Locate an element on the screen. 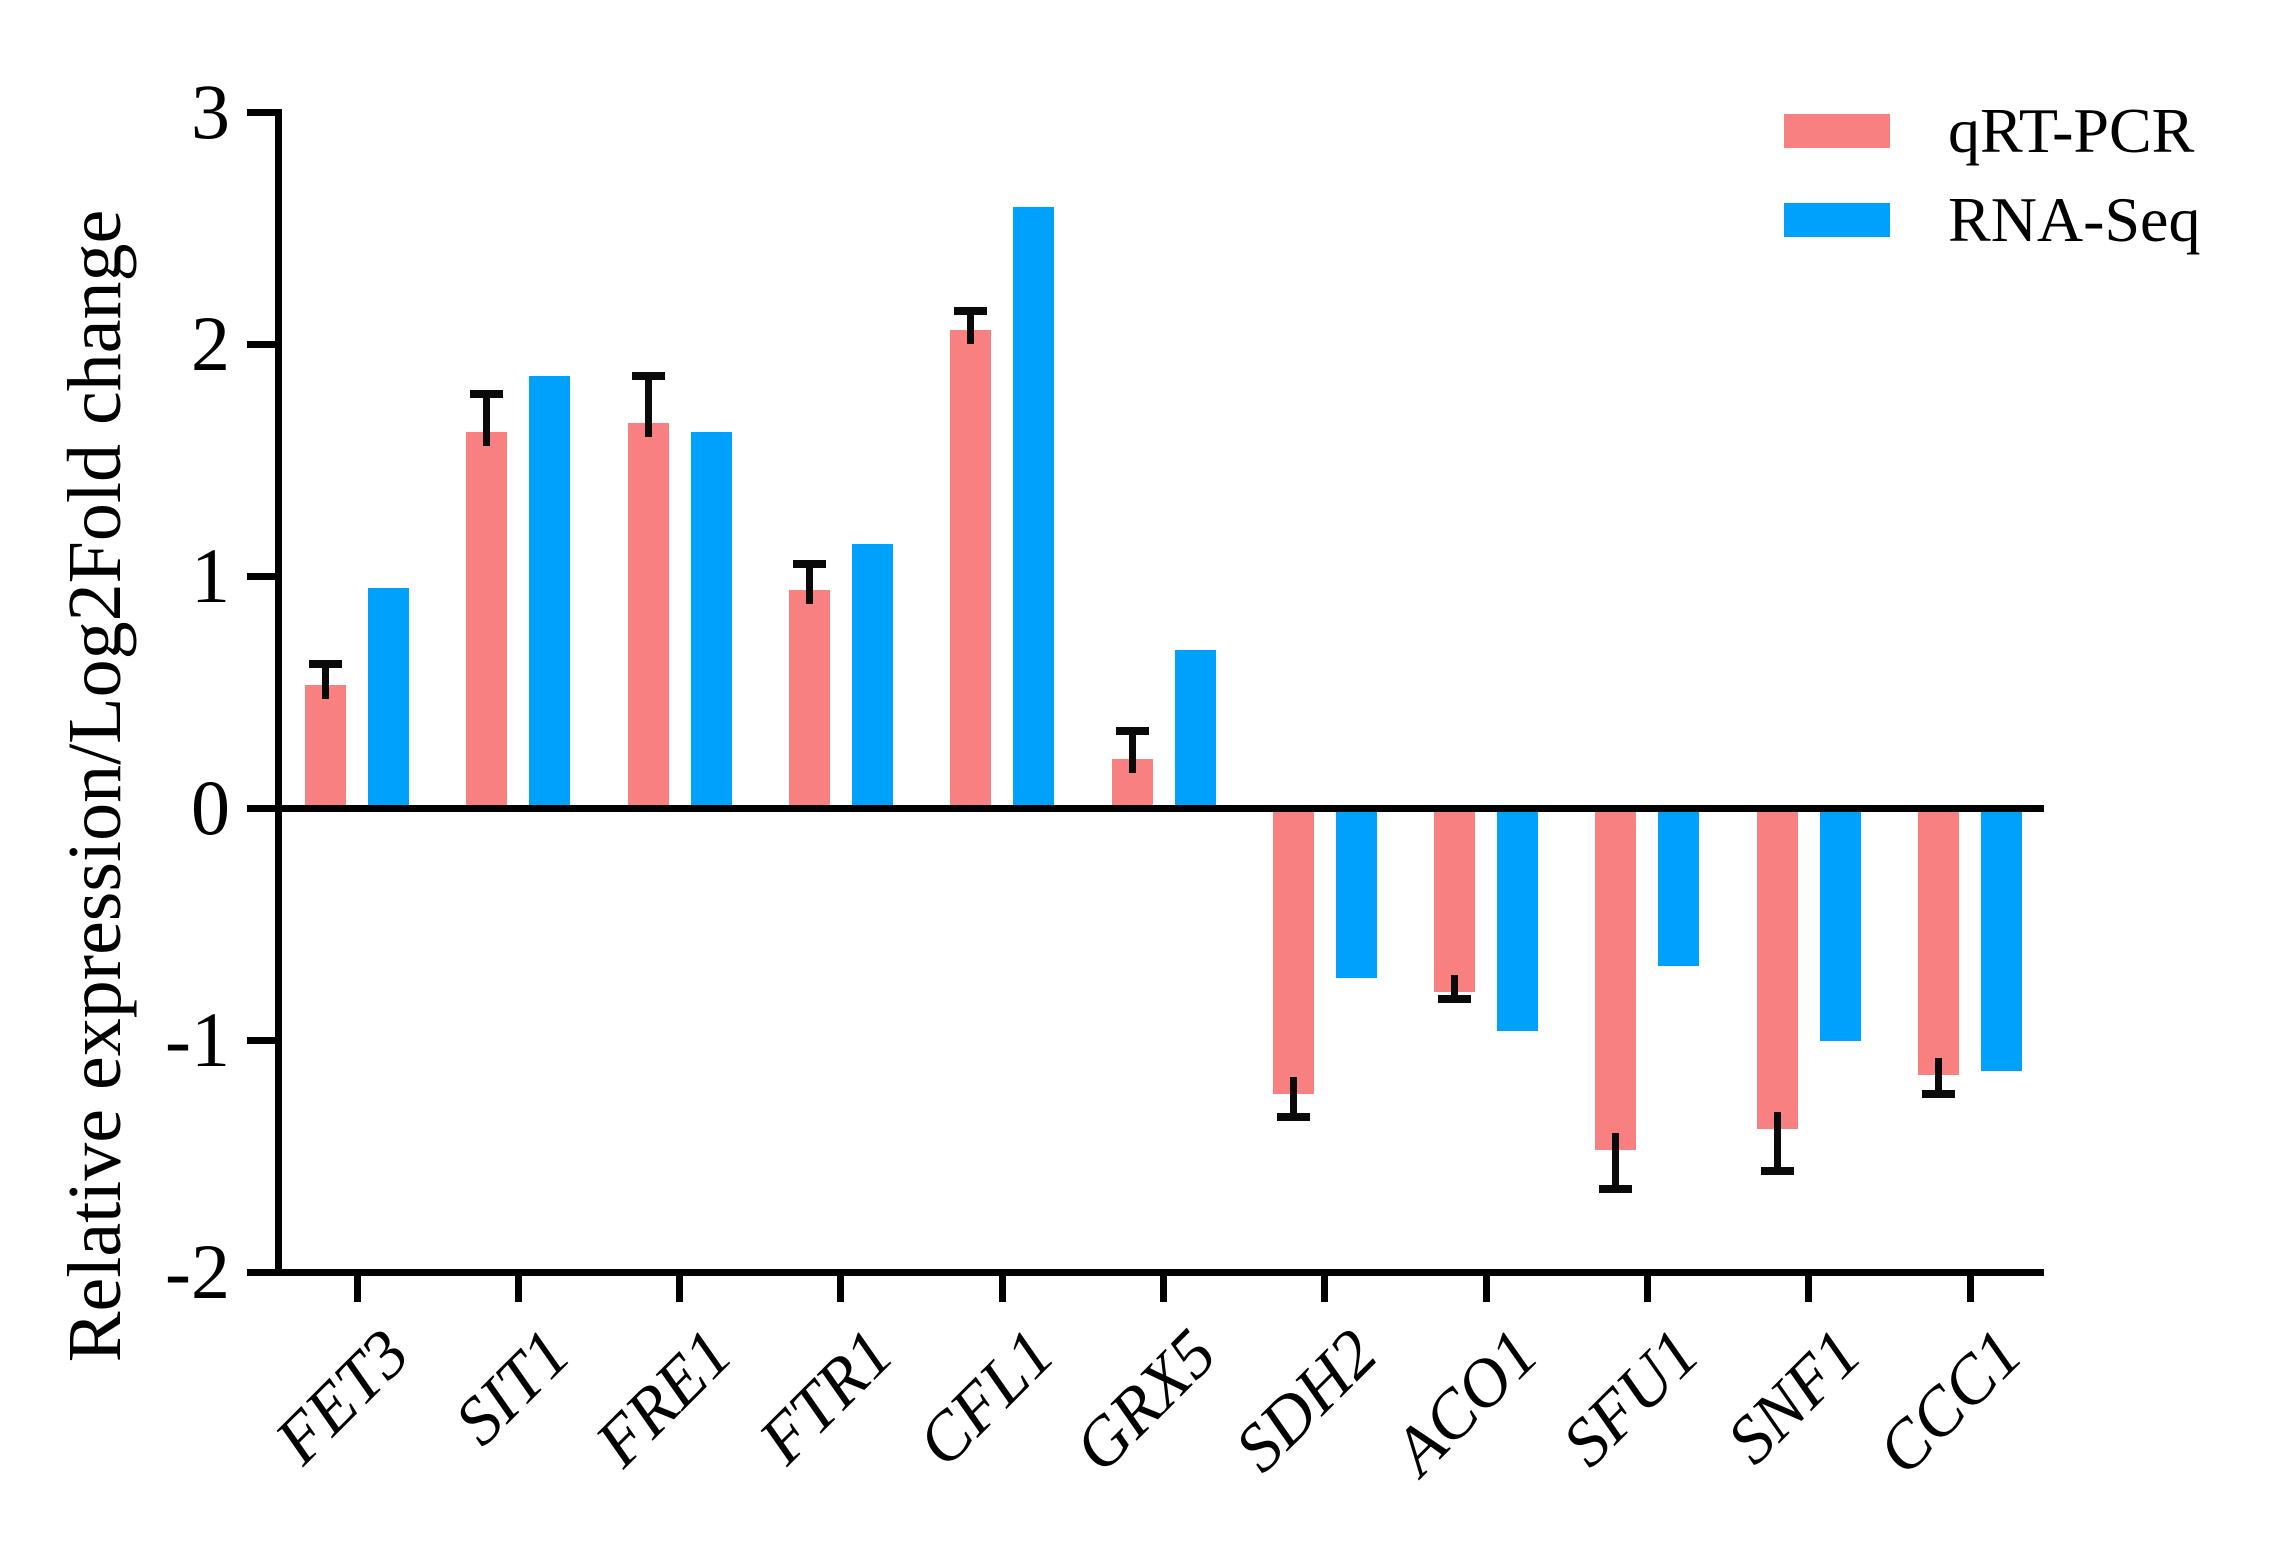  error-bar-cap-FTR1 is located at coordinates (809, 563).